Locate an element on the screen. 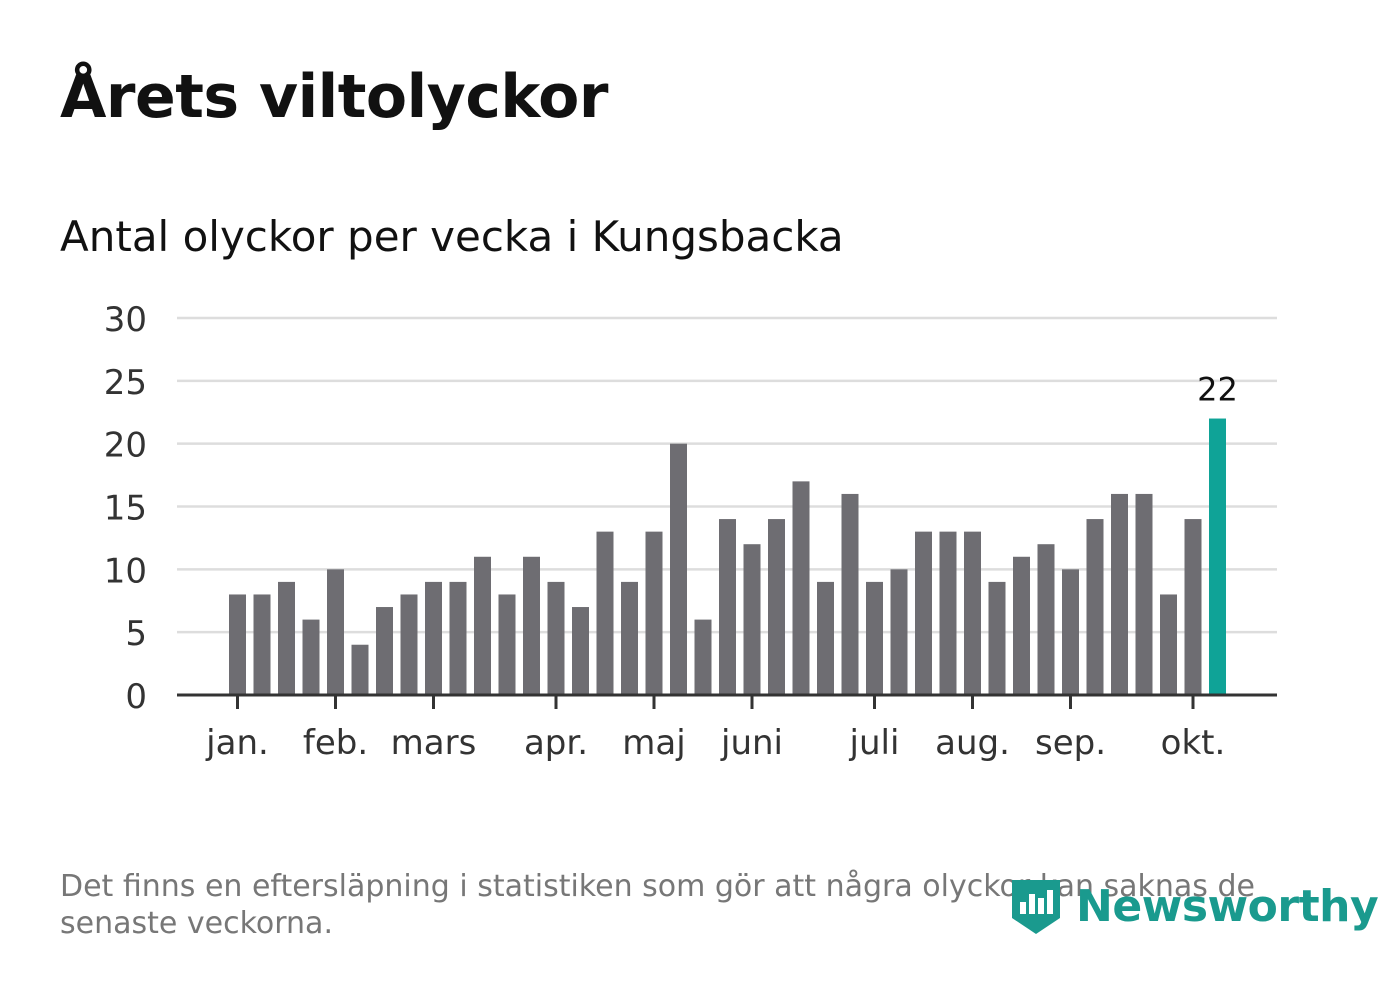  x-tick-label: apr. is located at coordinates (556, 743).